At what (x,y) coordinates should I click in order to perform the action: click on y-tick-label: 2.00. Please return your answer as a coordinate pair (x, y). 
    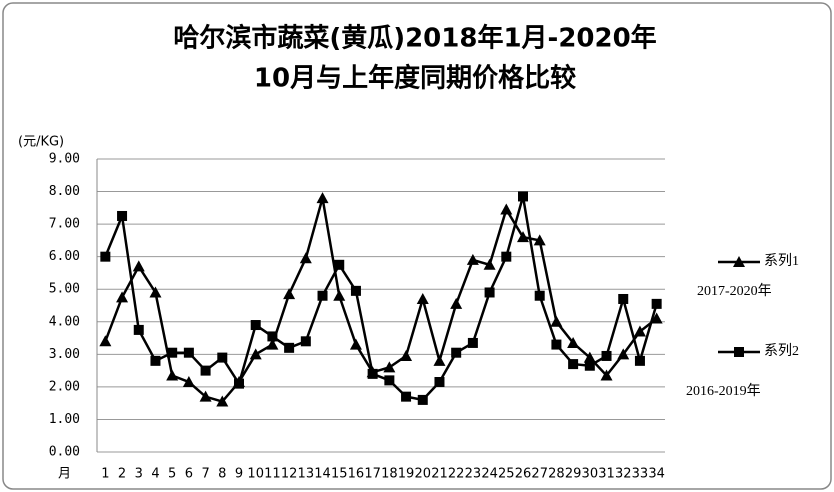
    Looking at the image, I should click on (64, 386).